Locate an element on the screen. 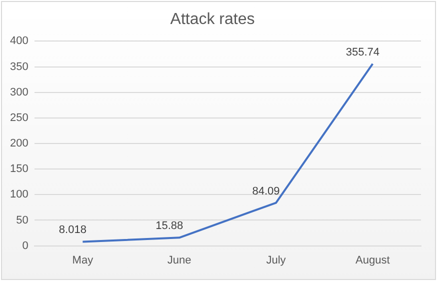 The image size is (437, 281). y-tick-label: 50 is located at coordinates (22, 220).